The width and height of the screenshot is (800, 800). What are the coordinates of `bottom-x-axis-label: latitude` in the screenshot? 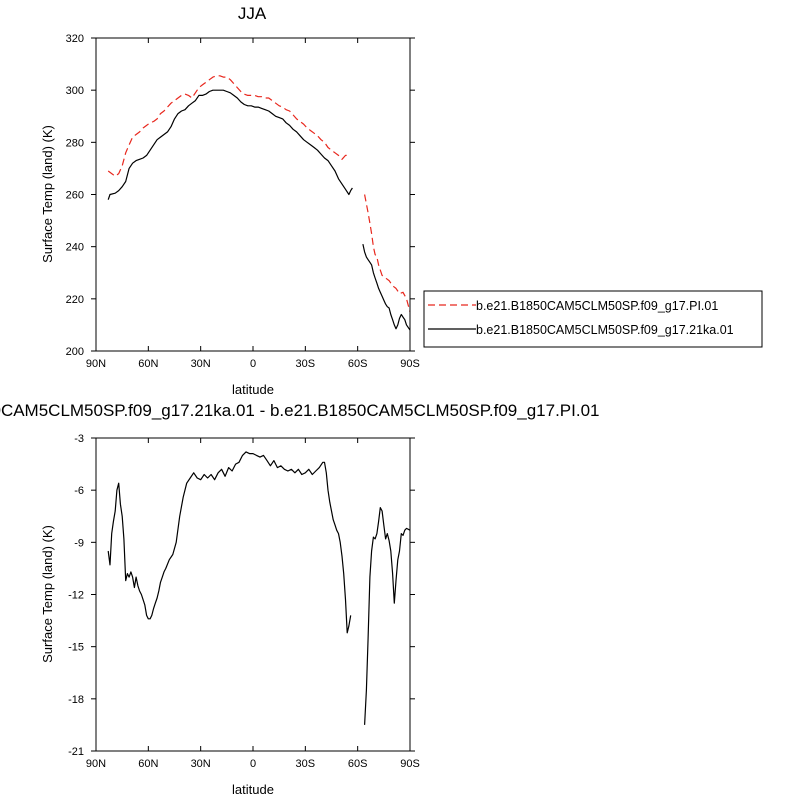 It's located at (253, 789).